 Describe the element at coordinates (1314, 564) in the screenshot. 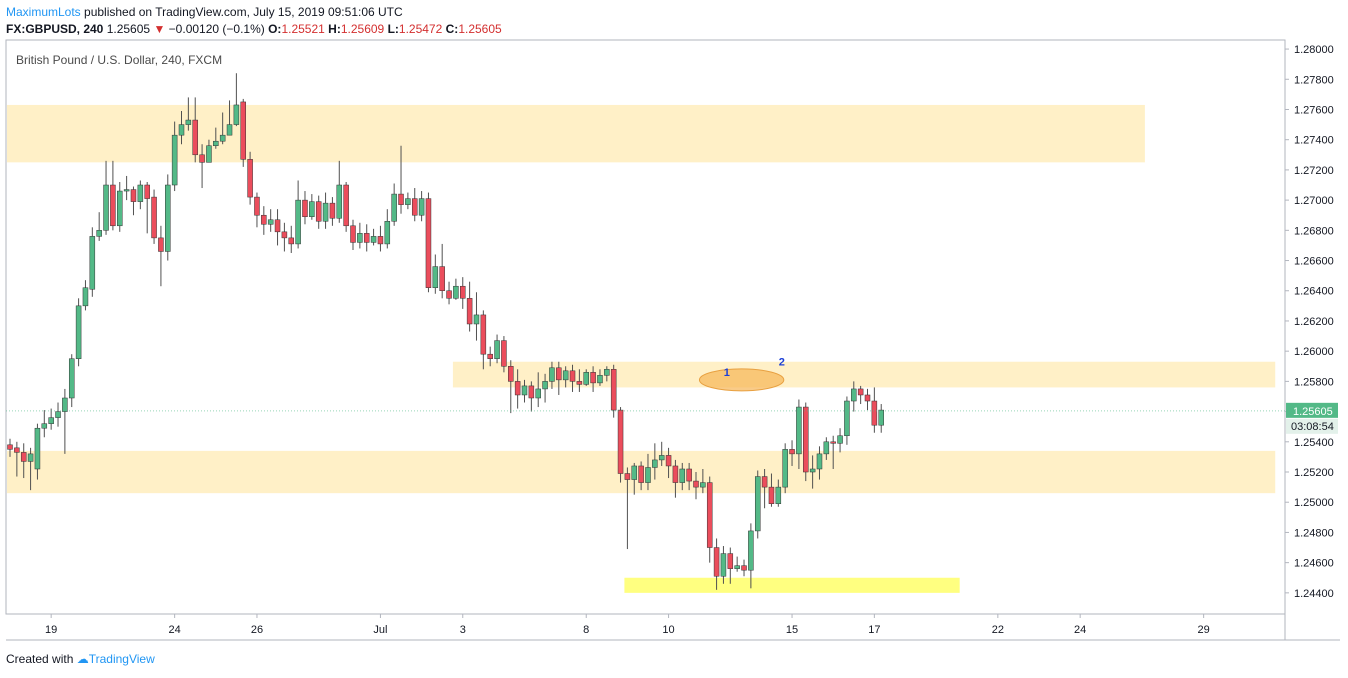

I see `y-tick-label: 1.24600` at that location.